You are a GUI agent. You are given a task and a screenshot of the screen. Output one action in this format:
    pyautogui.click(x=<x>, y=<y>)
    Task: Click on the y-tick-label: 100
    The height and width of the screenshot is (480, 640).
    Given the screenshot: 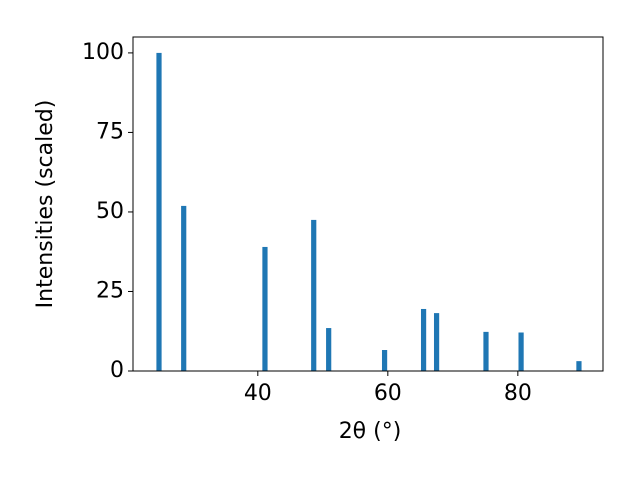 What is the action you would take?
    pyautogui.click(x=103, y=52)
    